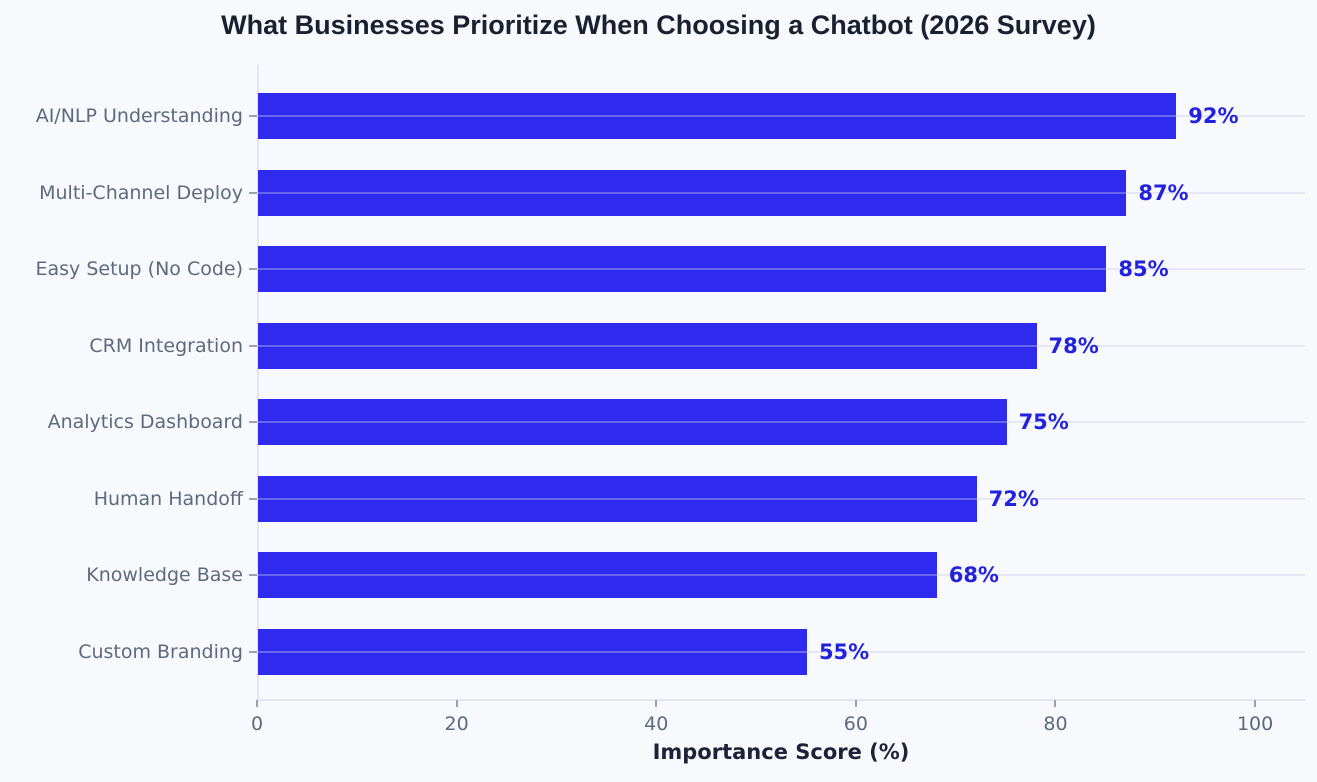 This screenshot has height=782, width=1317. Describe the element at coordinates (1163, 192) in the screenshot. I see `bar-value-label: 87%` at that location.